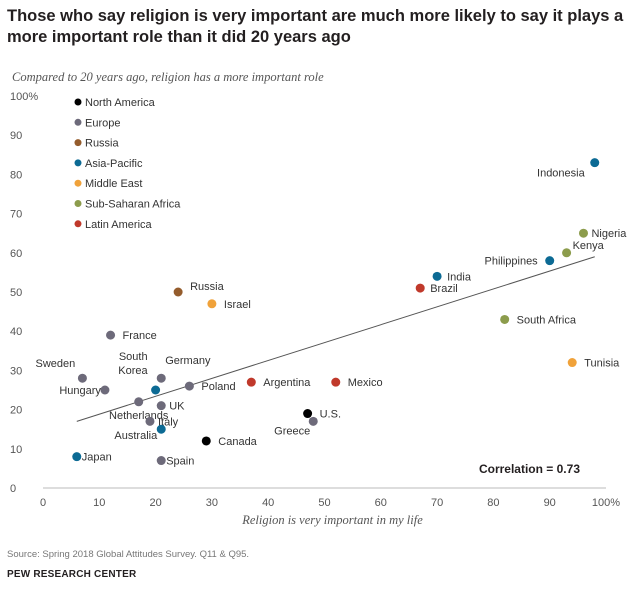  What do you see at coordinates (56, 364) in the screenshot?
I see `point-label: Sweden` at bounding box center [56, 364].